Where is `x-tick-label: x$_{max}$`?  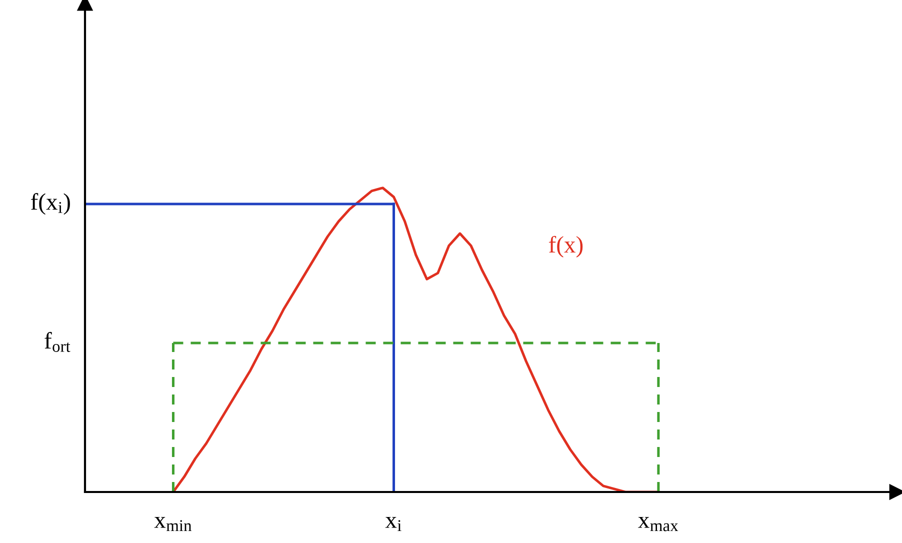 x-tick-label: x$_{max}$ is located at coordinates (658, 524).